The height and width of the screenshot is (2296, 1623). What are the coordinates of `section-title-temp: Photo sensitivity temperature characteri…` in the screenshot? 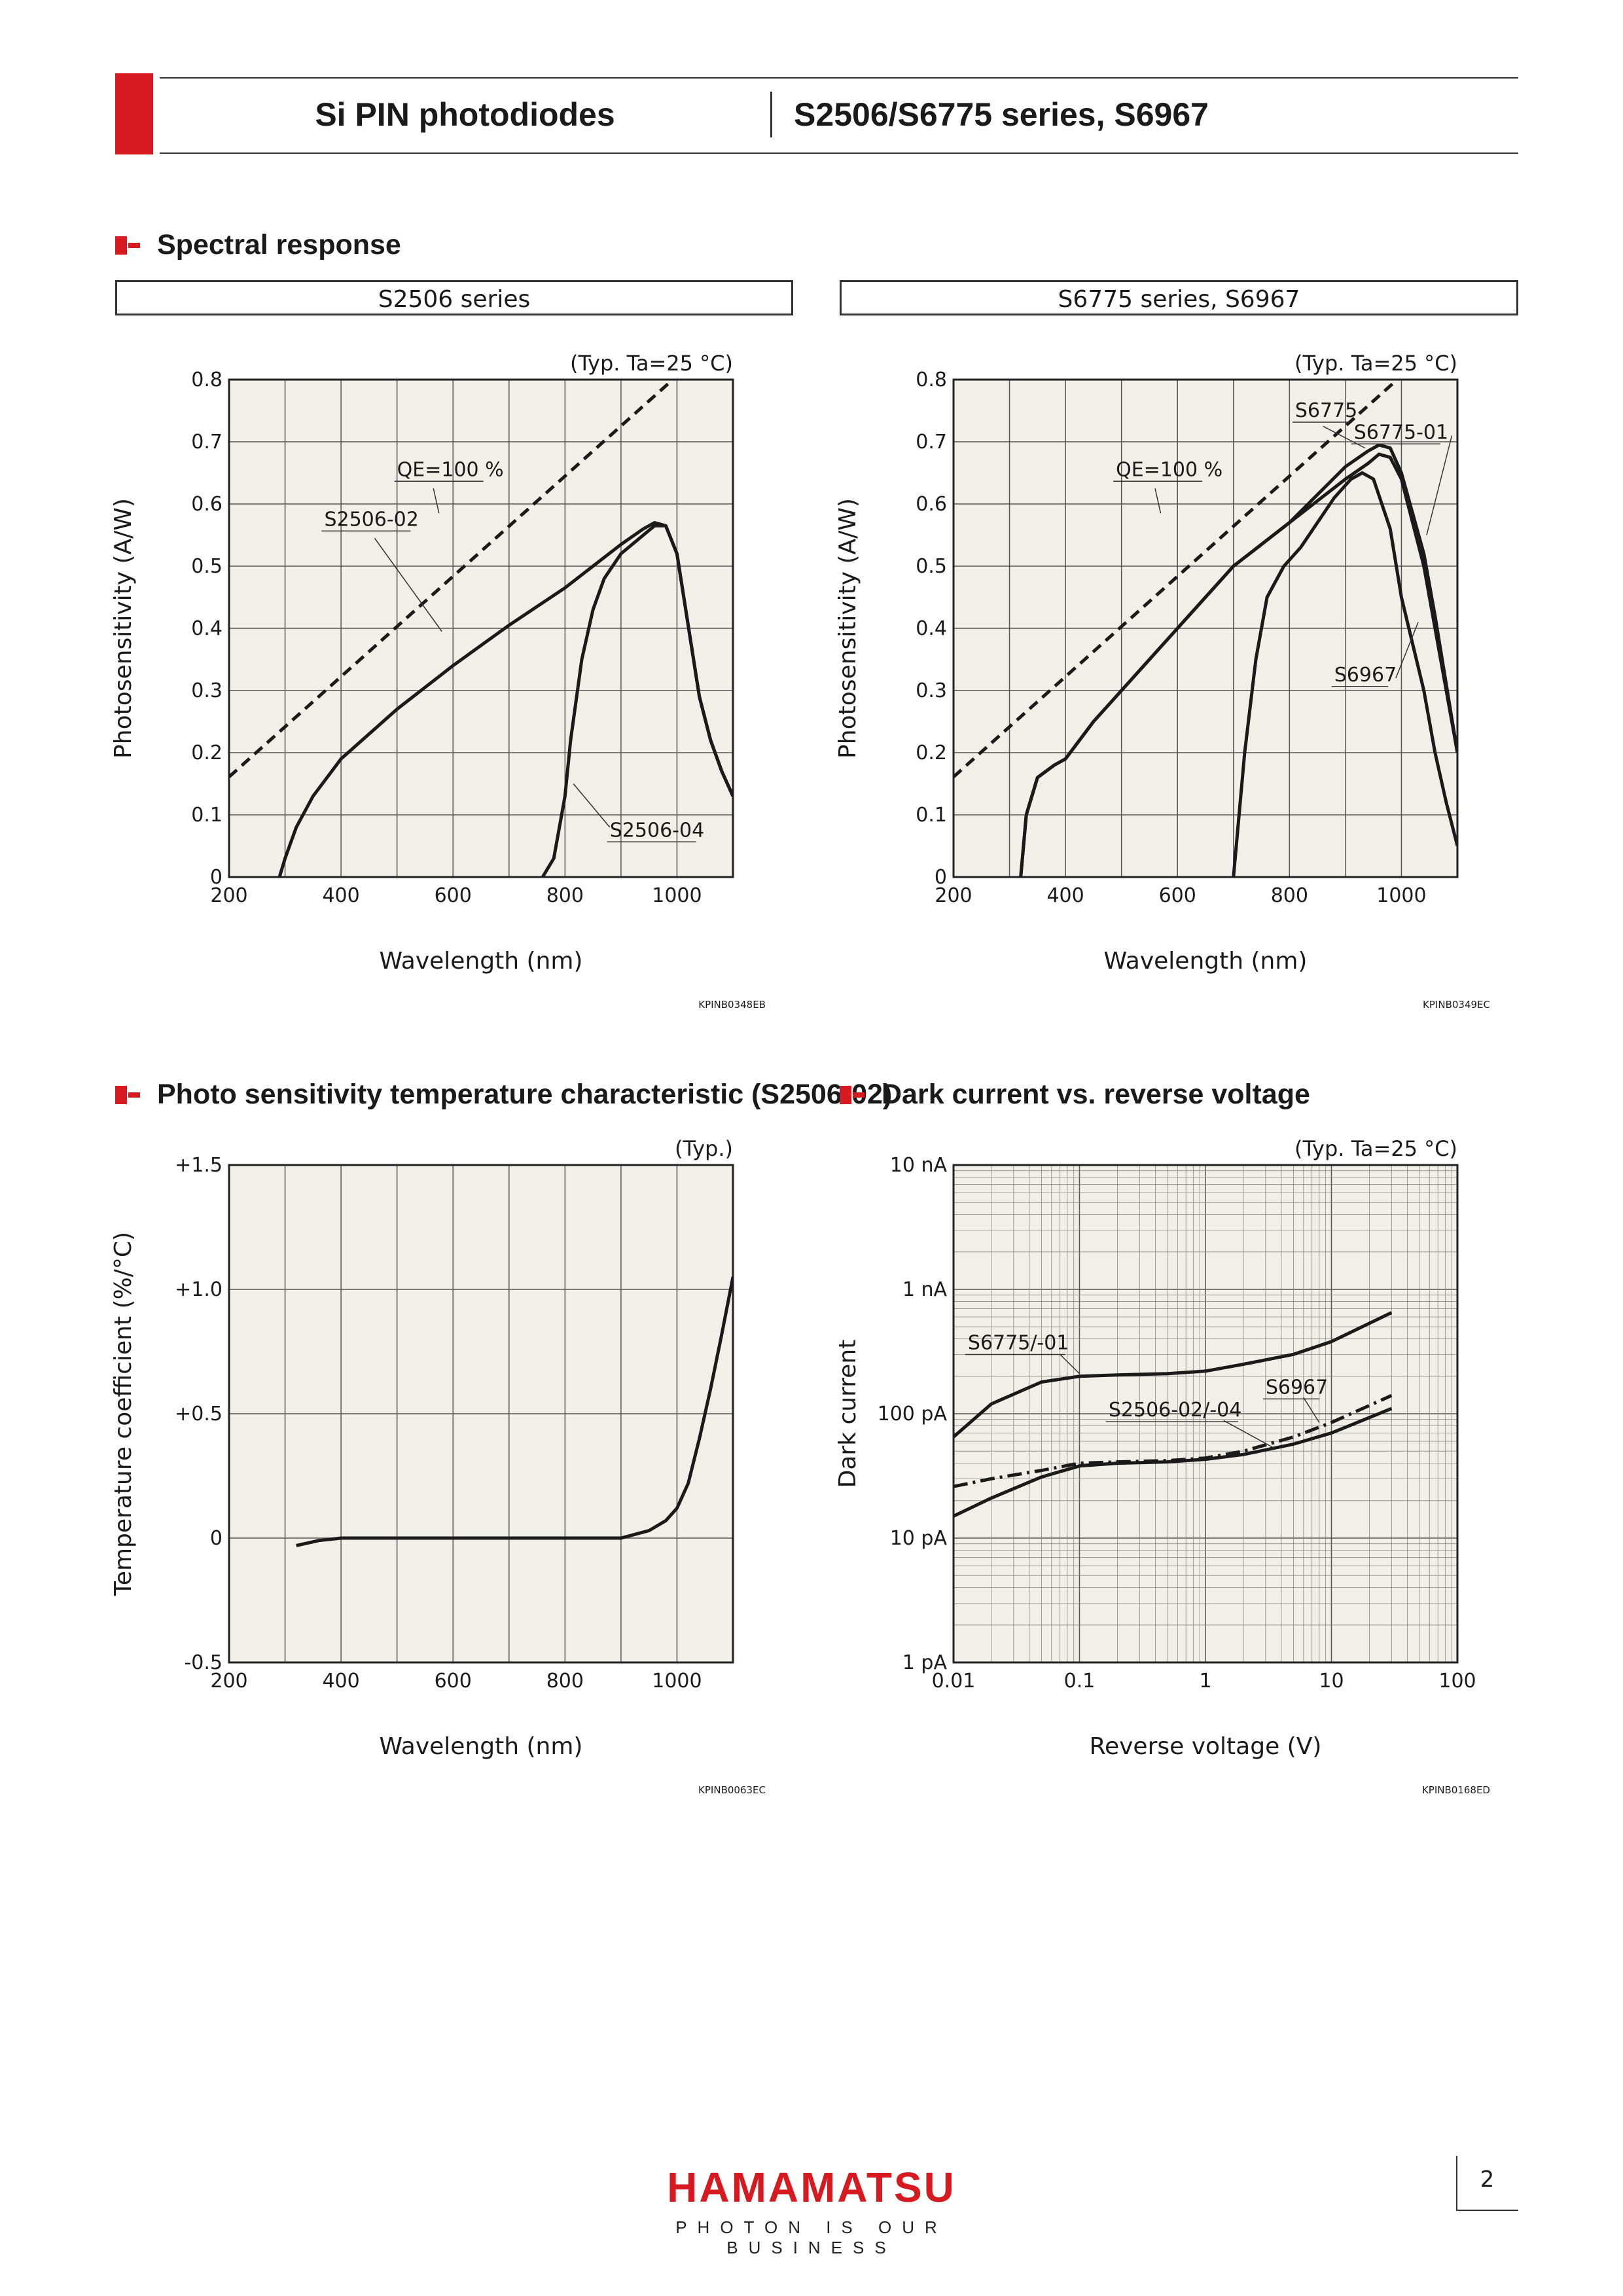 It's located at (503, 1095).